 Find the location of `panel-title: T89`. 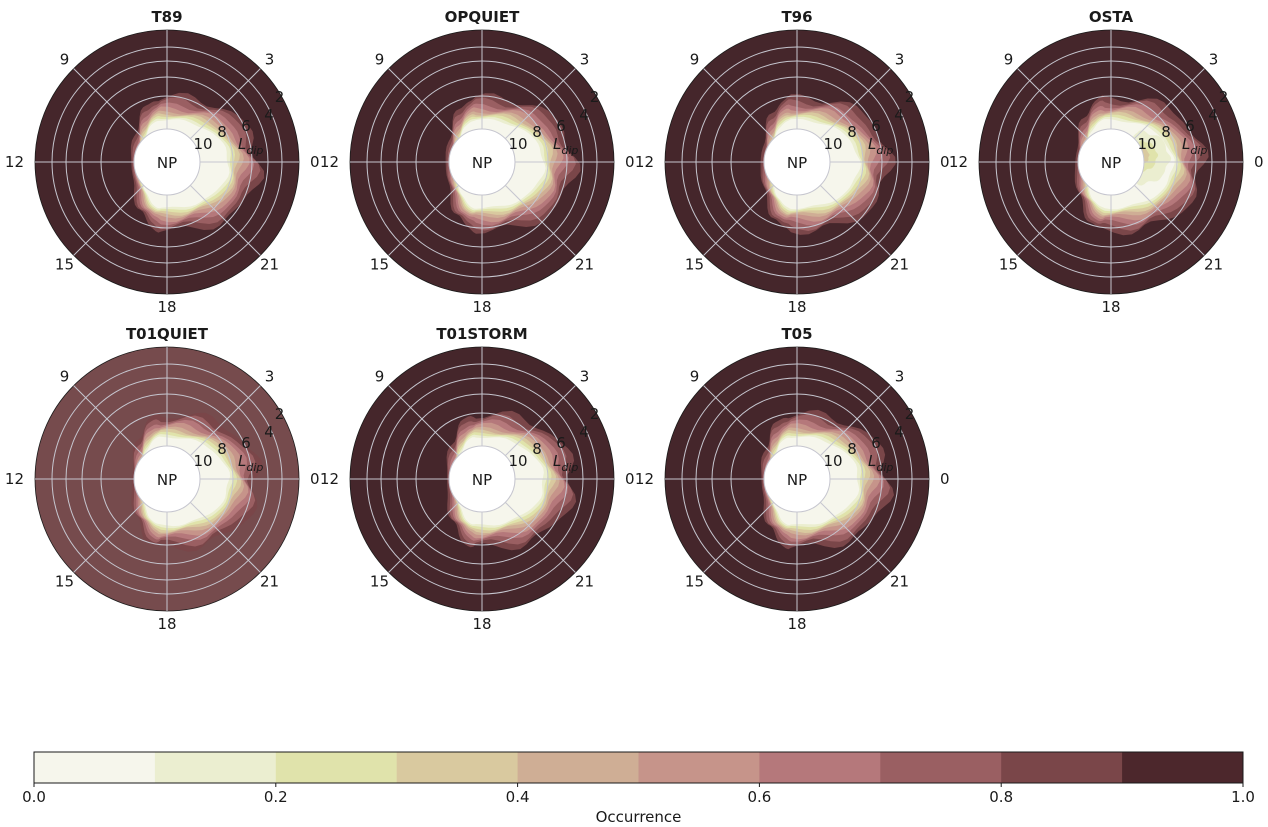

panel-title: T89 is located at coordinates (166, 17).